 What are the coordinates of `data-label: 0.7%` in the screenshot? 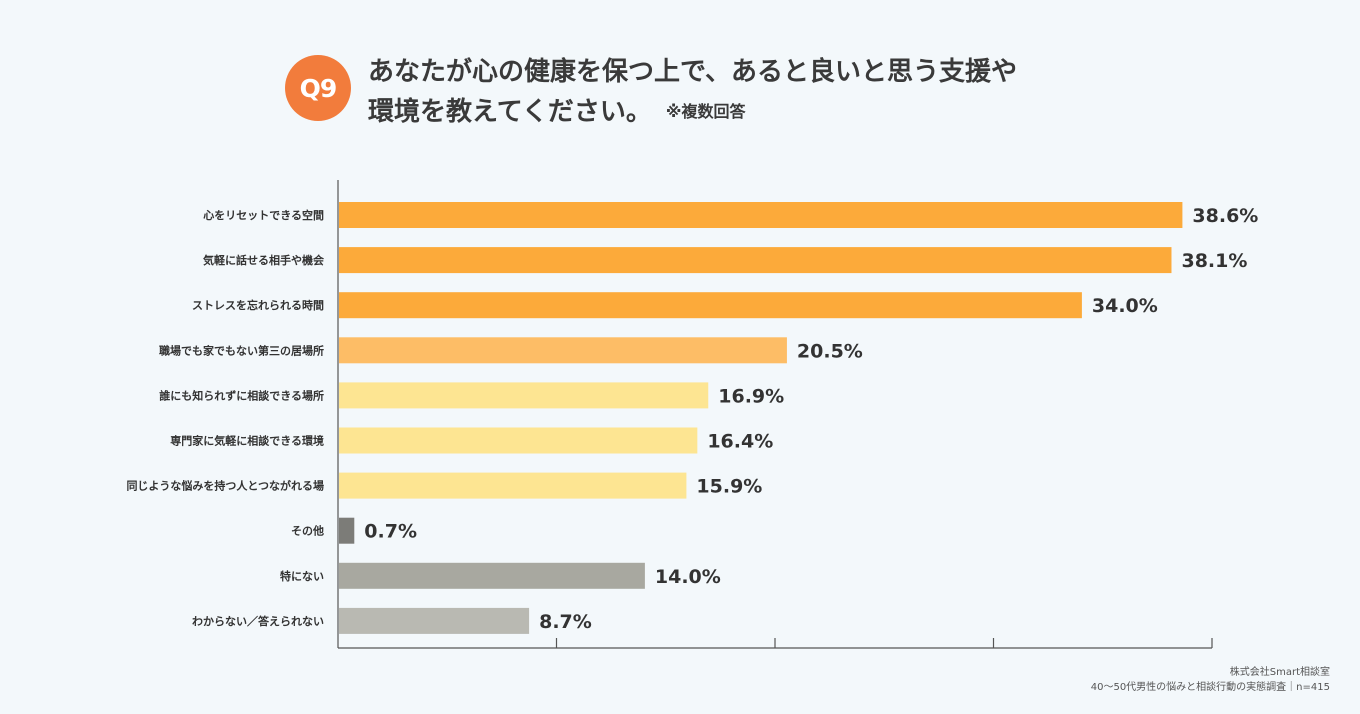 It's located at (390, 532).